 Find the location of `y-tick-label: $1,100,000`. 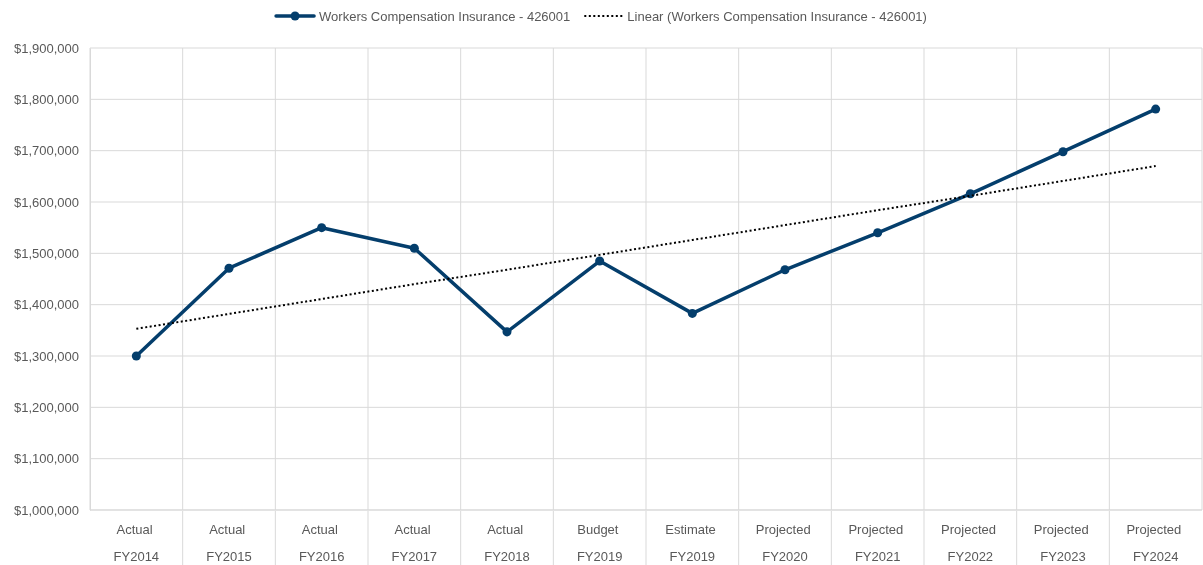

y-tick-label: $1,100,000 is located at coordinates (46, 459).